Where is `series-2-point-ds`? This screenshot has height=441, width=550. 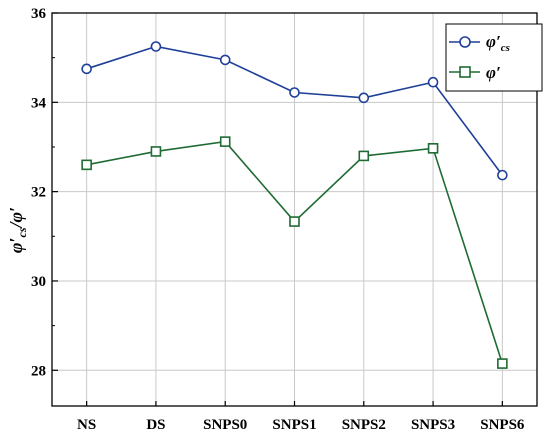
series-2-point-ds is located at coordinates (156, 151).